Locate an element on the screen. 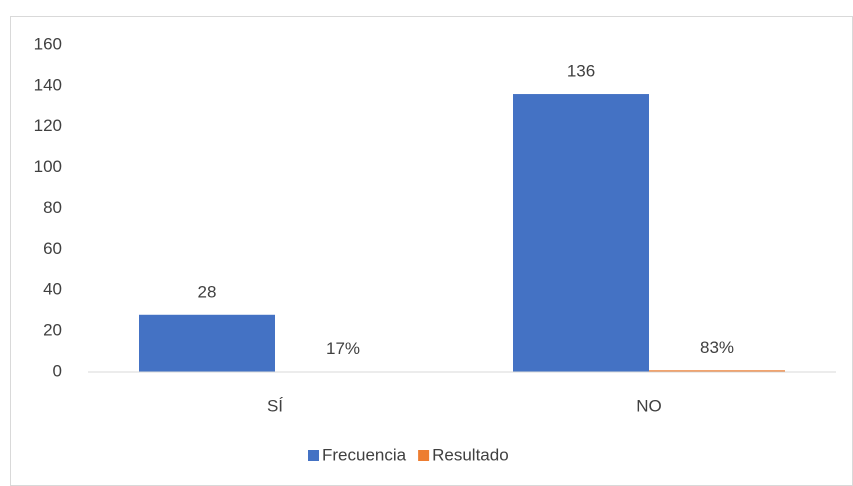 The image size is (853, 486). x-tick-label: NO is located at coordinates (649, 405).